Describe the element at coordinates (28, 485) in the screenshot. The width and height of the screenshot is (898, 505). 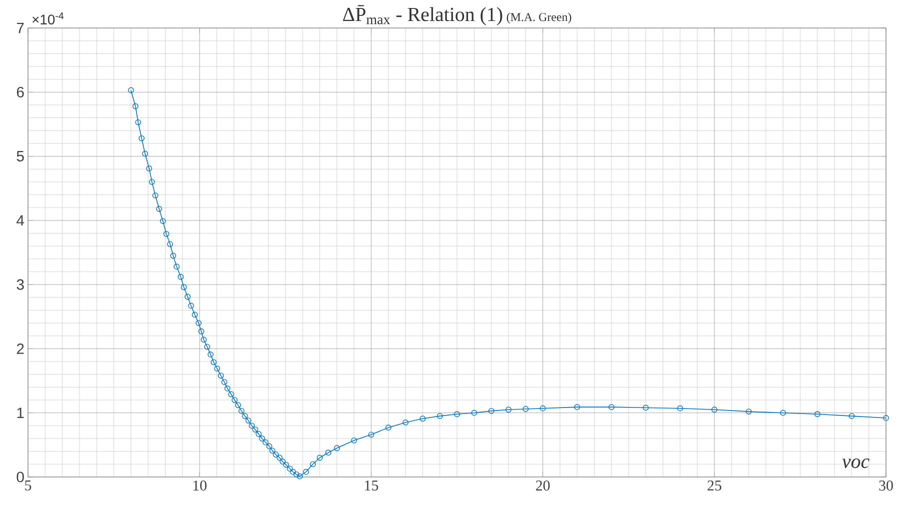
I see `x-tick-label: 5` at that location.